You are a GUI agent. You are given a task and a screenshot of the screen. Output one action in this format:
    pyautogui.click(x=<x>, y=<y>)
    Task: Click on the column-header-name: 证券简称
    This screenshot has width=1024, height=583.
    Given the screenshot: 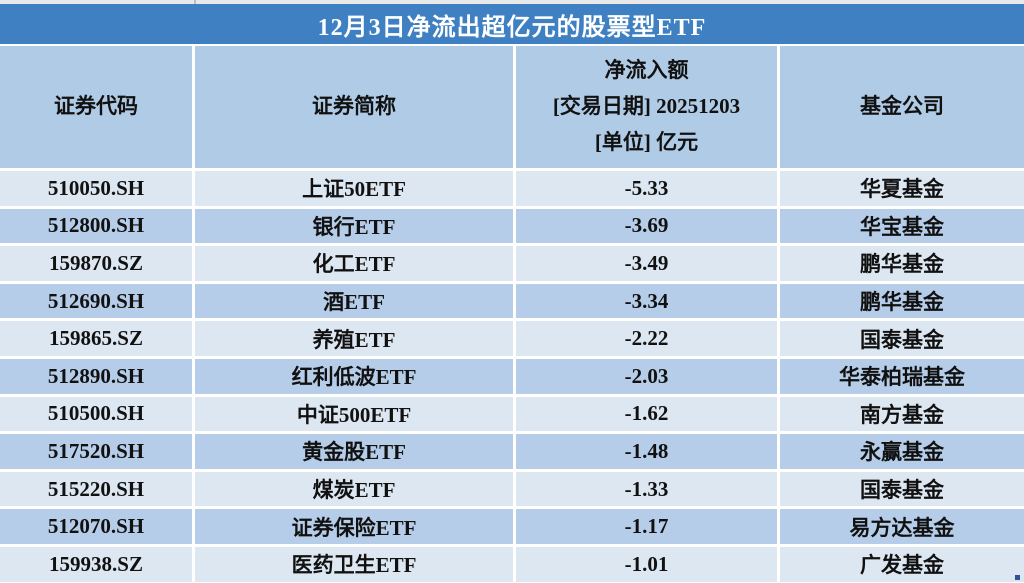 What is the action you would take?
    pyautogui.click(x=354, y=107)
    